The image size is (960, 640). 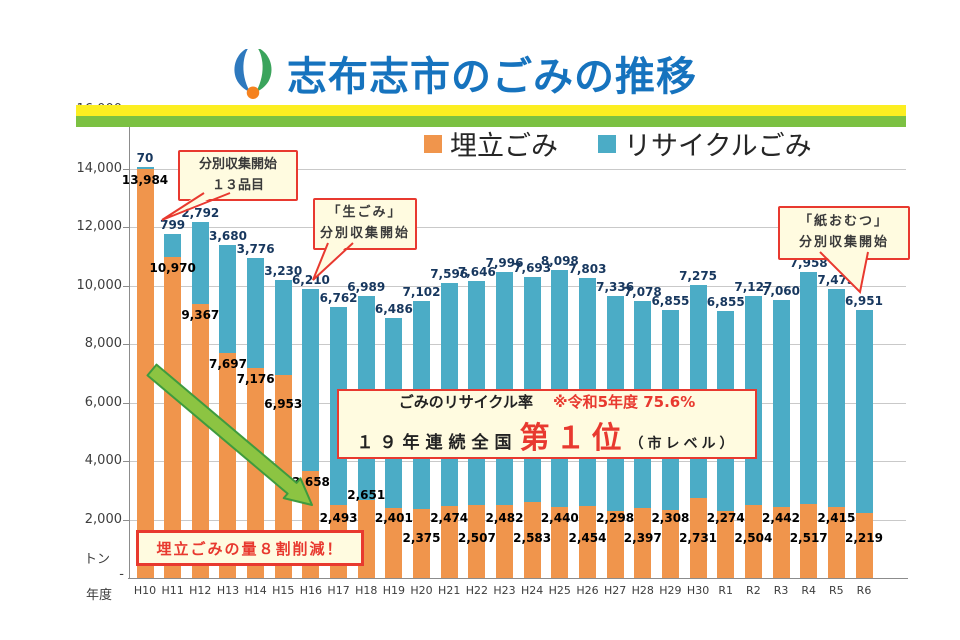 I want to click on x-axis-tick-label: H18, so click(x=366, y=590).